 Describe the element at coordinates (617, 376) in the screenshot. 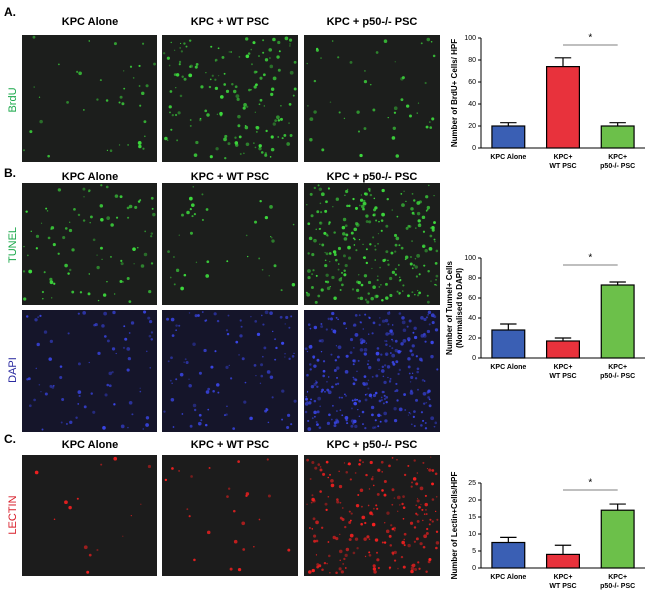

I see `x-tick-label: p50-/- PSC` at that location.